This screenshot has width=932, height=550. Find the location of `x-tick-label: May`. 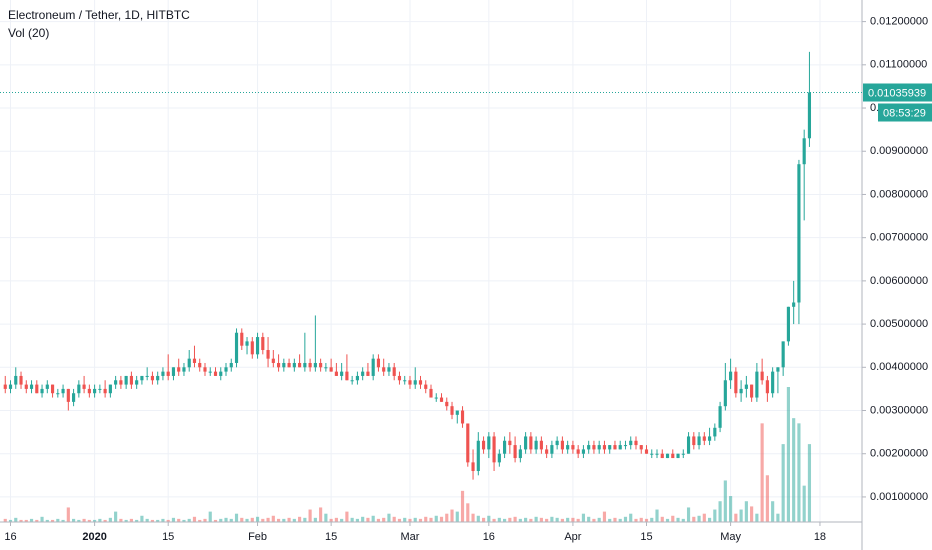

x-tick-label: May is located at coordinates (730, 537).